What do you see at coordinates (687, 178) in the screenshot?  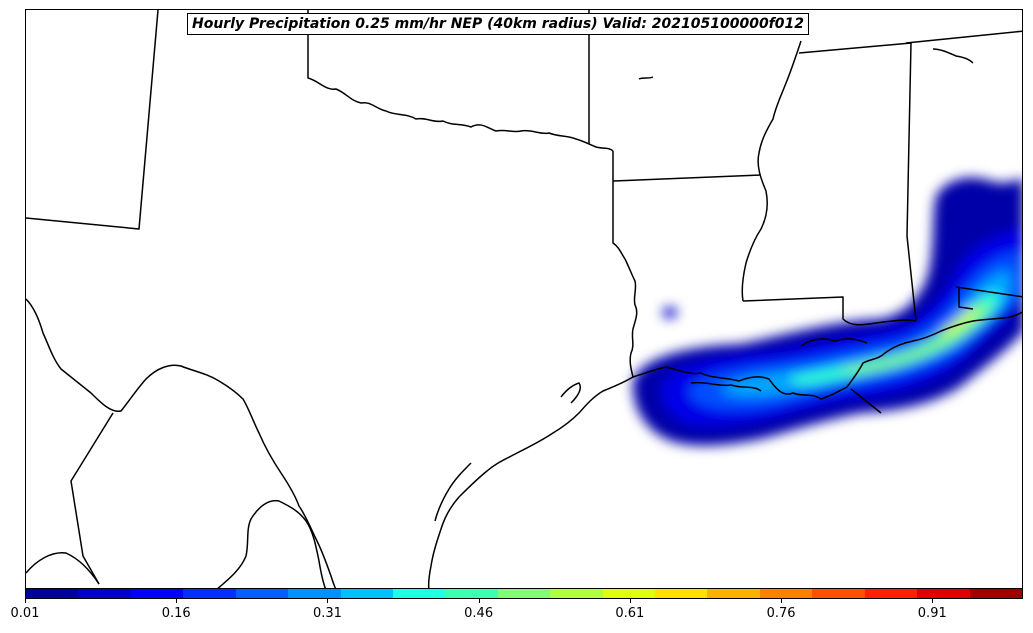 I see `state-border-ar-la` at bounding box center [687, 178].